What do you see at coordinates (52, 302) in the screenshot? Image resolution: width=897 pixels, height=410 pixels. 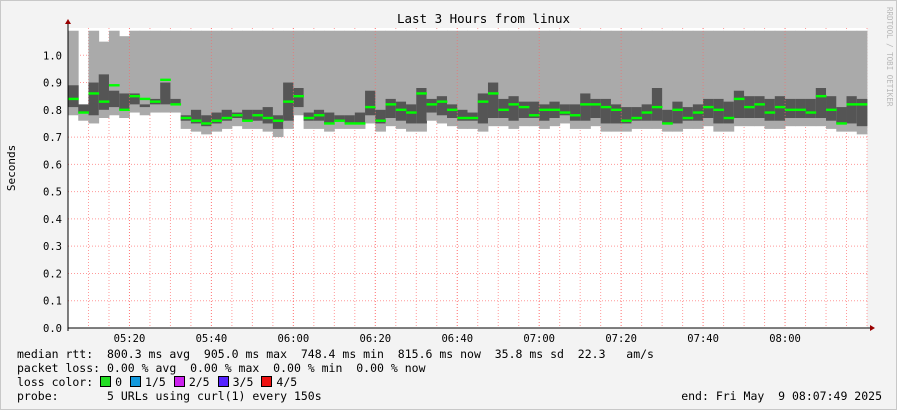 I see `y-tick-label: 0.1` at bounding box center [52, 302].